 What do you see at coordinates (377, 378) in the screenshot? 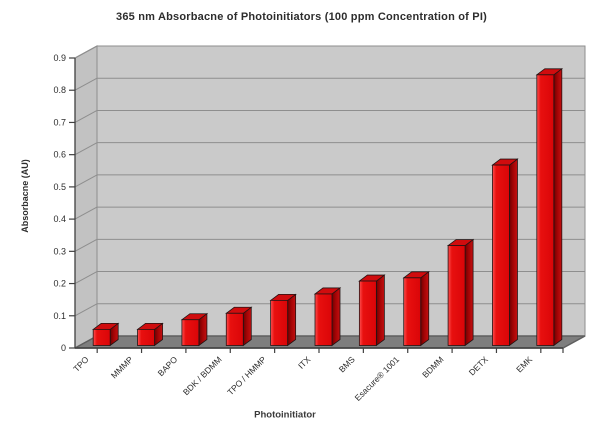
I see `x-category-label: Esacure® 1001` at bounding box center [377, 378].